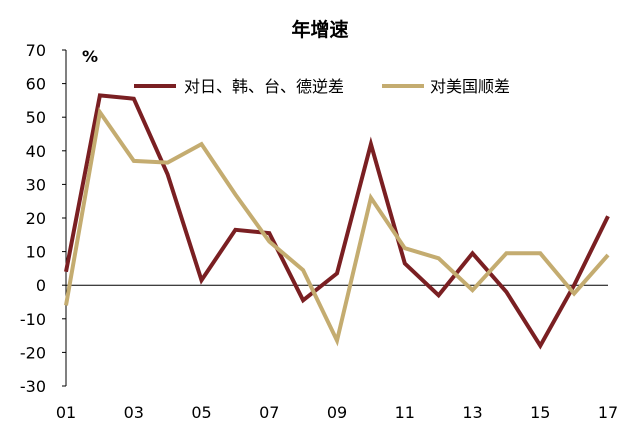 The height and width of the screenshot is (427, 640). Describe the element at coordinates (608, 412) in the screenshot. I see `x-tick-label: 17` at that location.